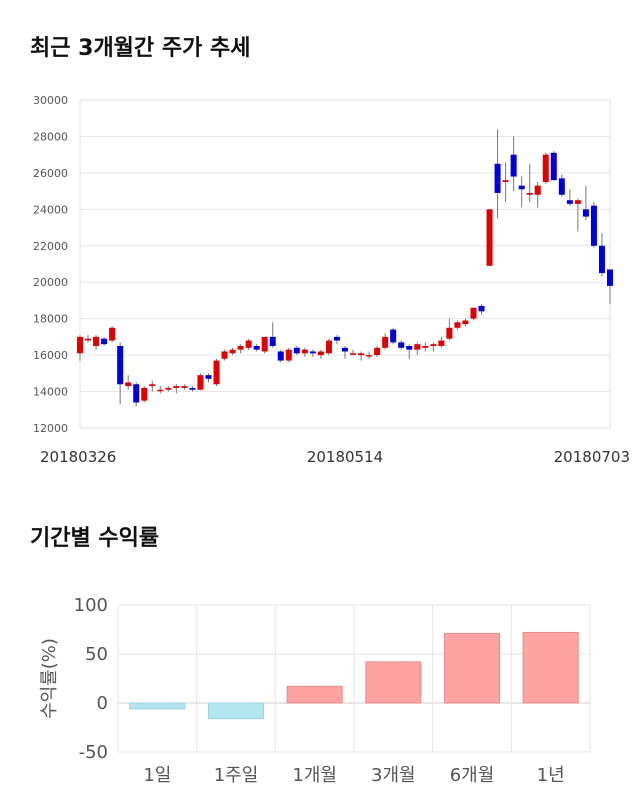 This screenshot has width=640, height=810. What do you see at coordinates (157, 775) in the screenshot?
I see `x-category-label: 1일` at bounding box center [157, 775].